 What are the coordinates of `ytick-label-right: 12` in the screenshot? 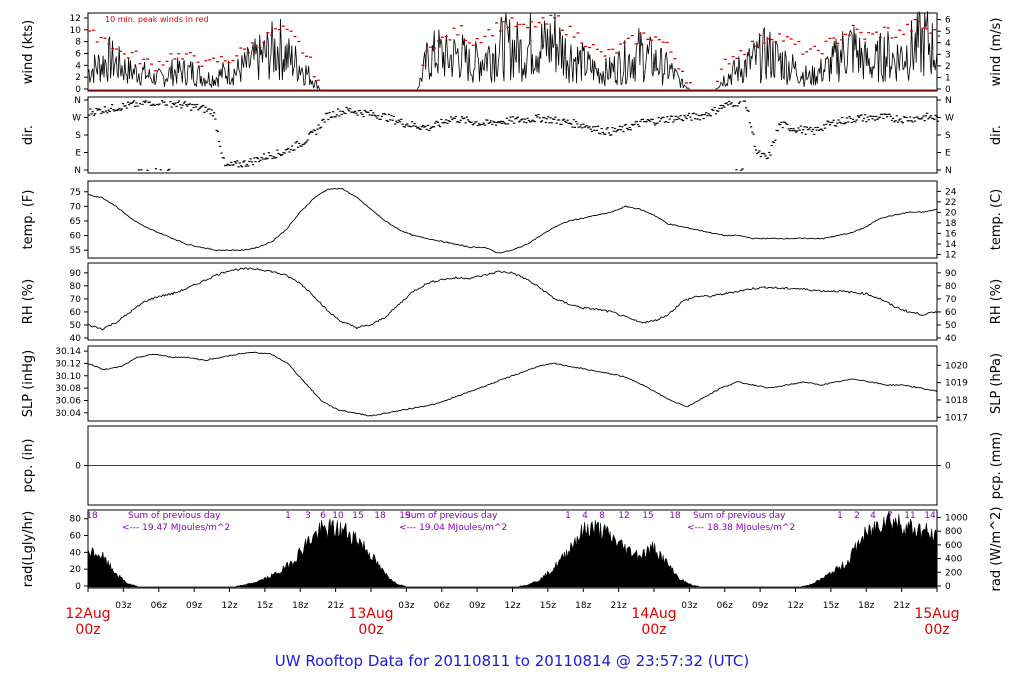 It's located at (950, 255).